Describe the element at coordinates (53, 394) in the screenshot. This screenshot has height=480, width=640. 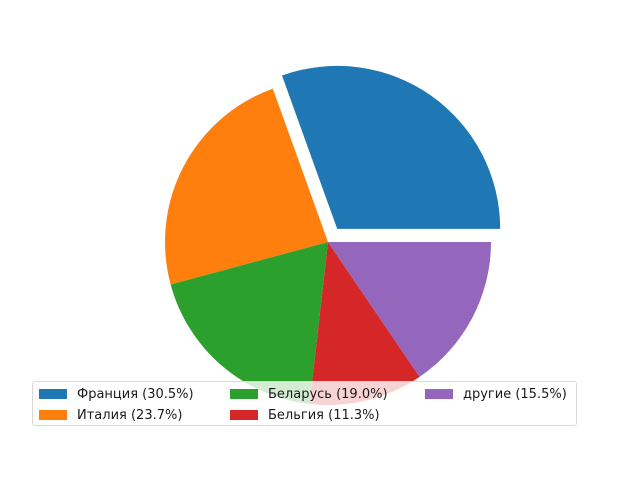
I see `legend-swatch-france` at that location.